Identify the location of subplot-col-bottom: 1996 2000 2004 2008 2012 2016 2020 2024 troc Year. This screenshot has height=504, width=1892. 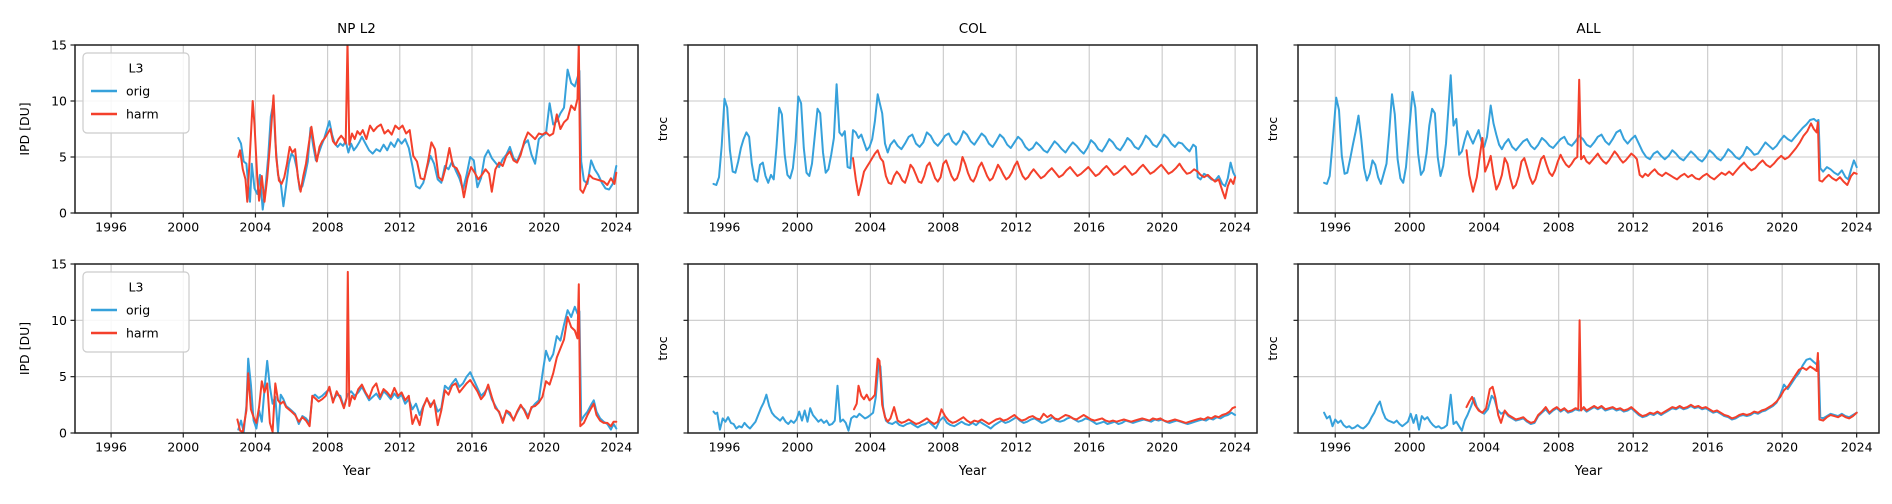
(956, 371).